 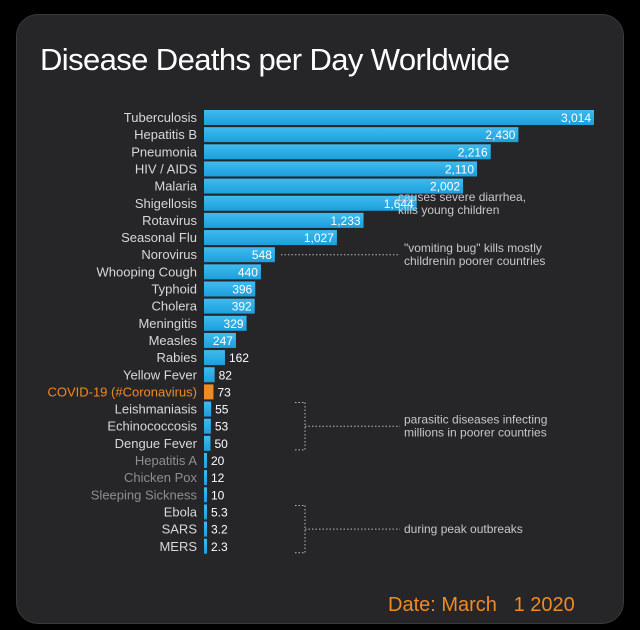 I want to click on date-label: Date: March 1 2020, so click(x=481, y=605).